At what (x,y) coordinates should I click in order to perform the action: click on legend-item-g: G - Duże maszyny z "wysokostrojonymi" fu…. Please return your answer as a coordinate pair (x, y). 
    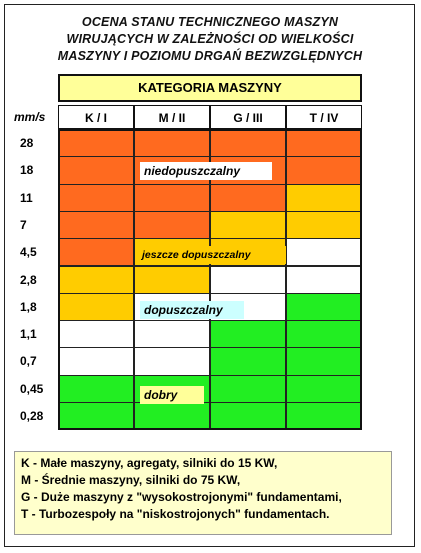
    Looking at the image, I should click on (181, 497).